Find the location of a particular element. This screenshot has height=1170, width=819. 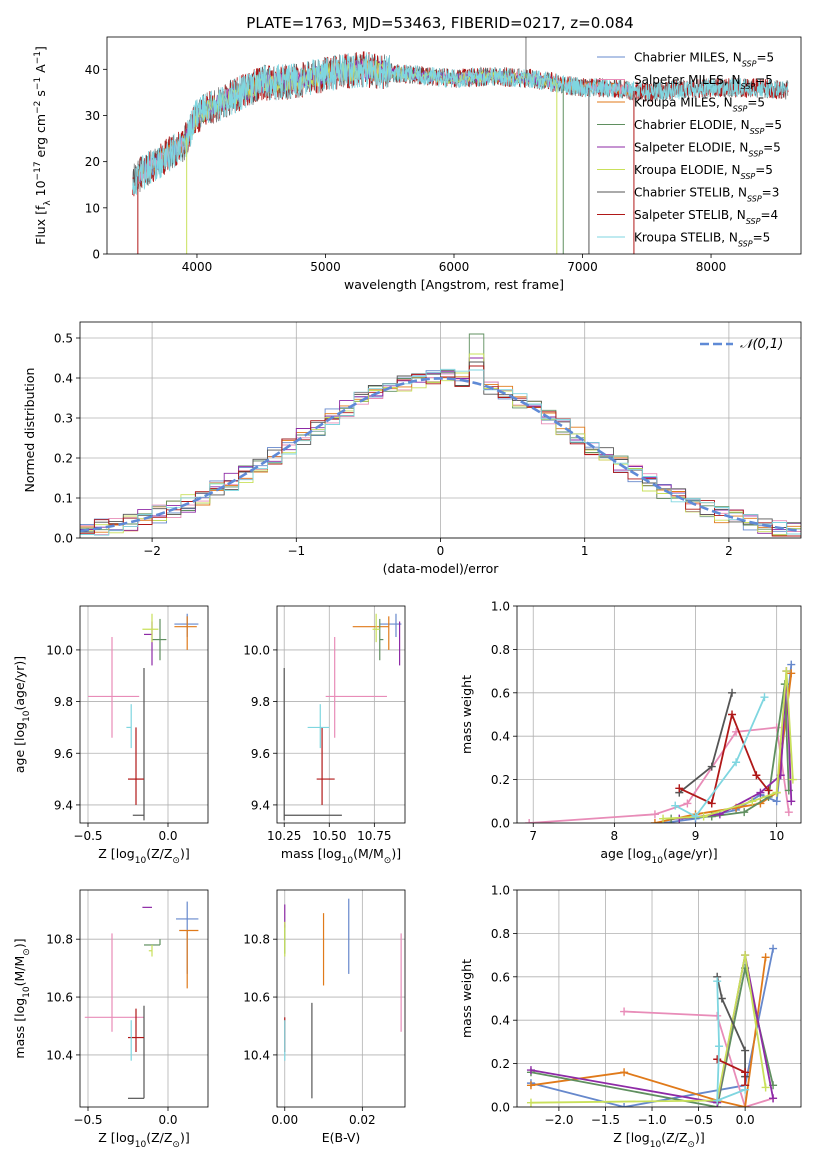

y-axis-label: age [log10(age/yr)] is located at coordinates (22, 714).